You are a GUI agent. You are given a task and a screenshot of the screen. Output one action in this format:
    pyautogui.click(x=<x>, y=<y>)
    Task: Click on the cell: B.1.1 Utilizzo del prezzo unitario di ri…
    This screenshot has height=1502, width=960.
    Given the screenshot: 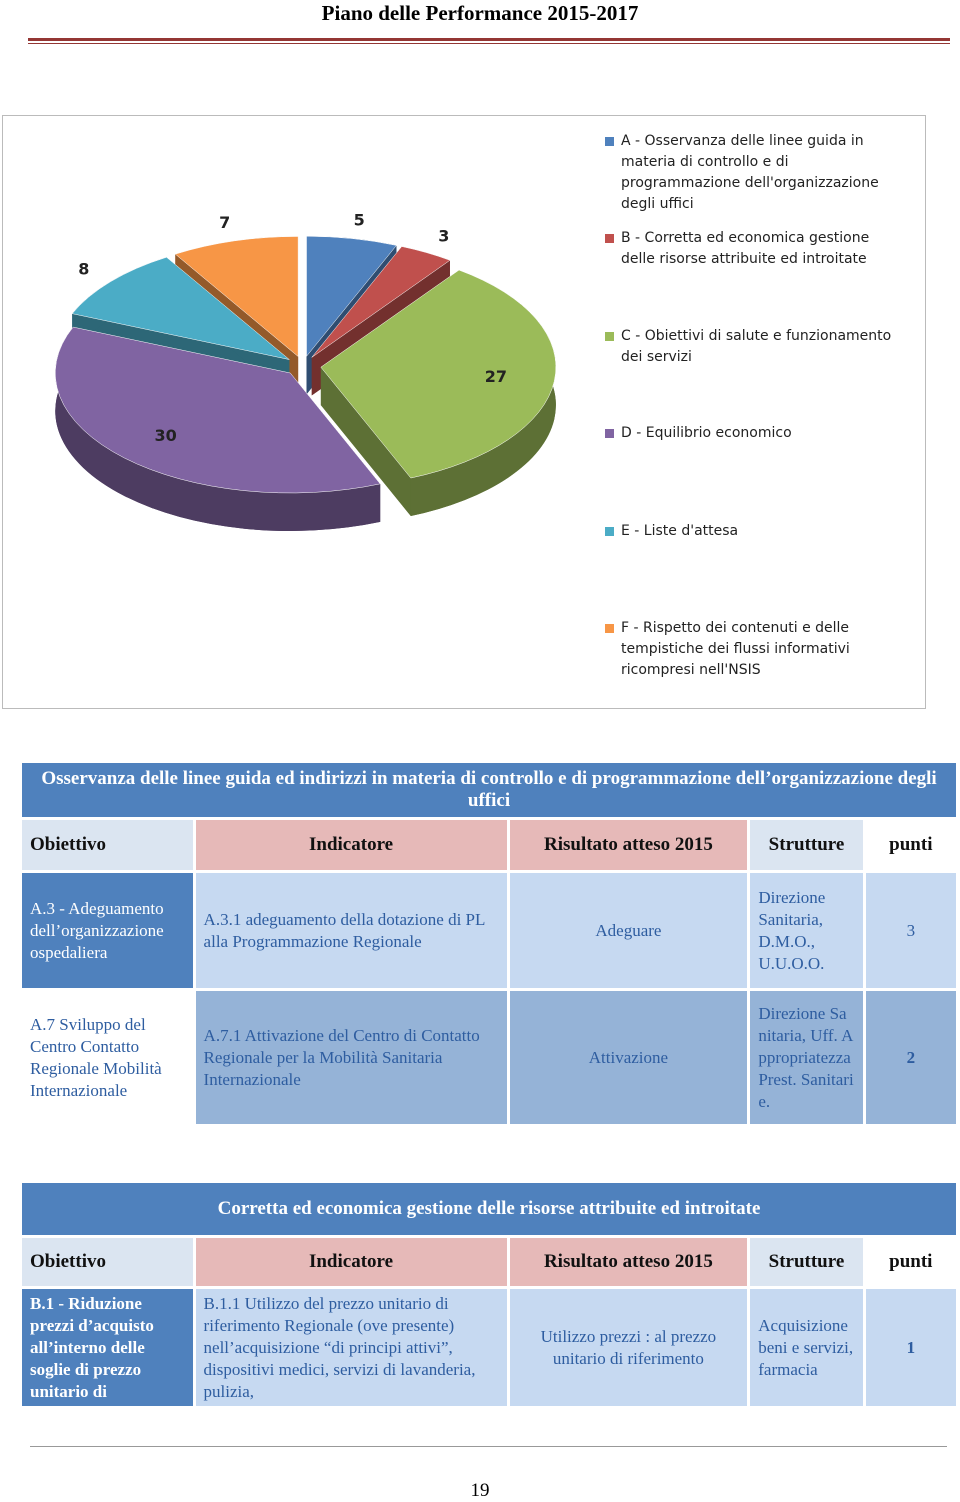 What is the action you would take?
    pyautogui.click(x=351, y=1347)
    